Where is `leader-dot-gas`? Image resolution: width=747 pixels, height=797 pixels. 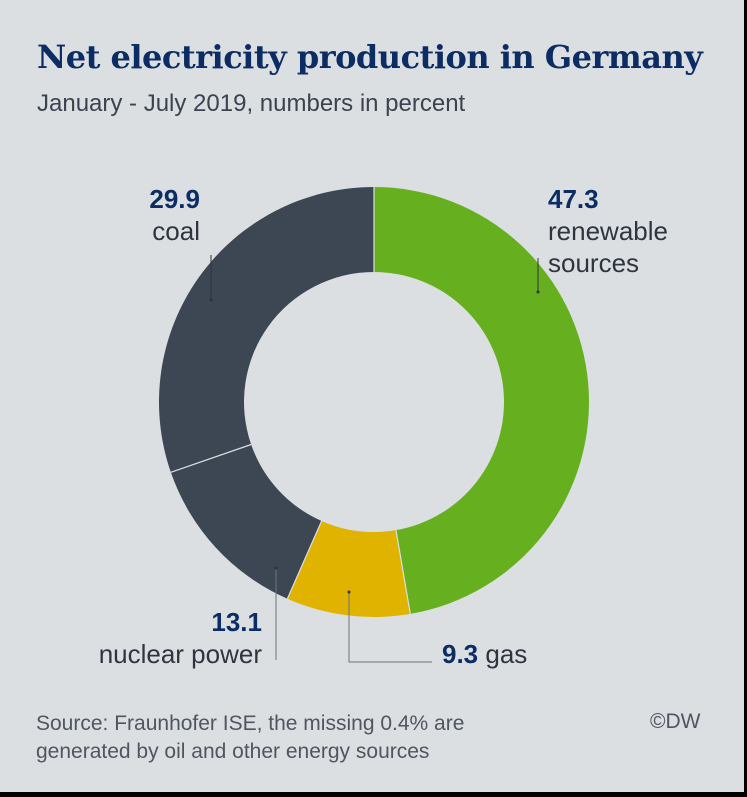
leader-dot-gas is located at coordinates (349, 592).